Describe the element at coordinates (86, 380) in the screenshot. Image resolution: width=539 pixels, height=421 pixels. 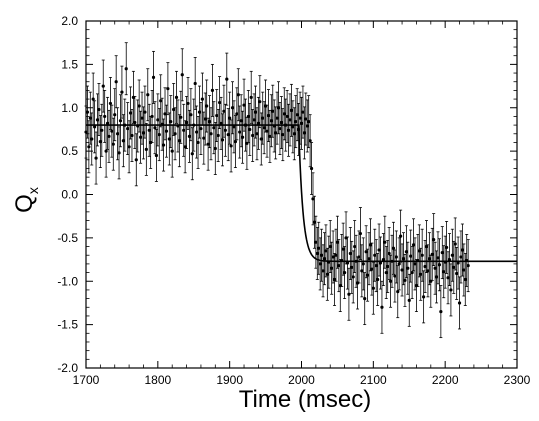
I see `x-tick-label: 1700` at that location.